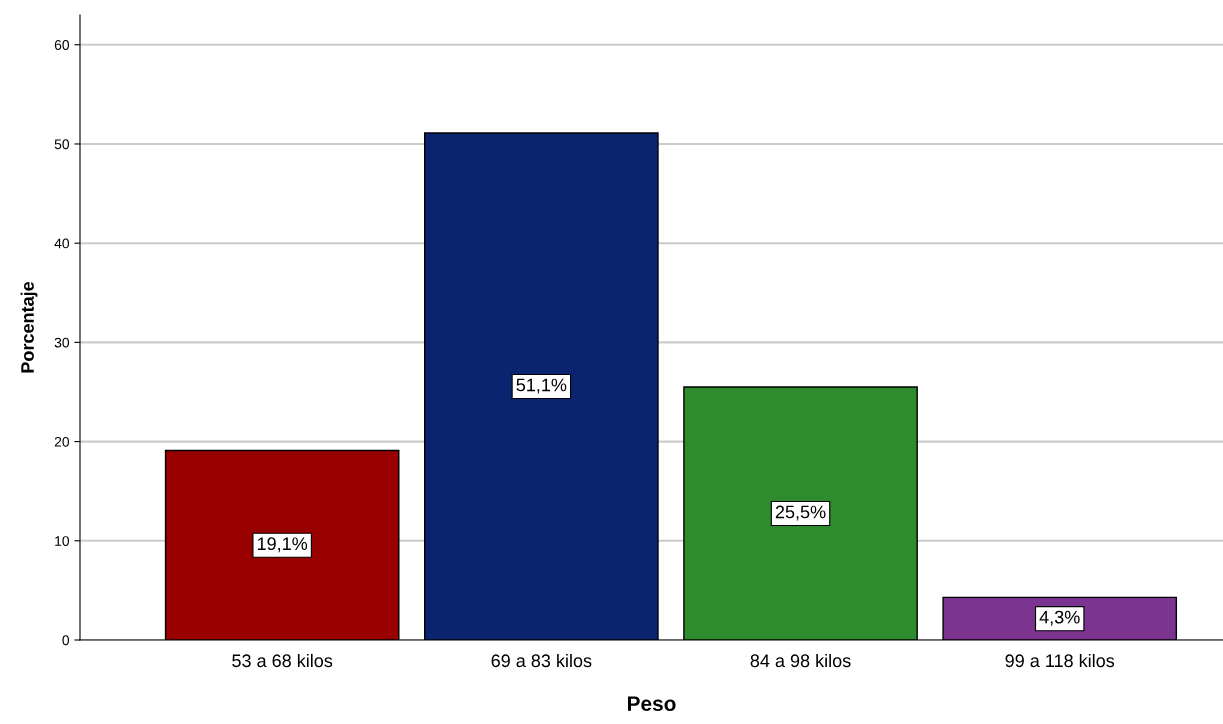 The width and height of the screenshot is (1223, 724). Describe the element at coordinates (1059, 618) in the screenshot. I see `data-label: 4,3%` at that location.